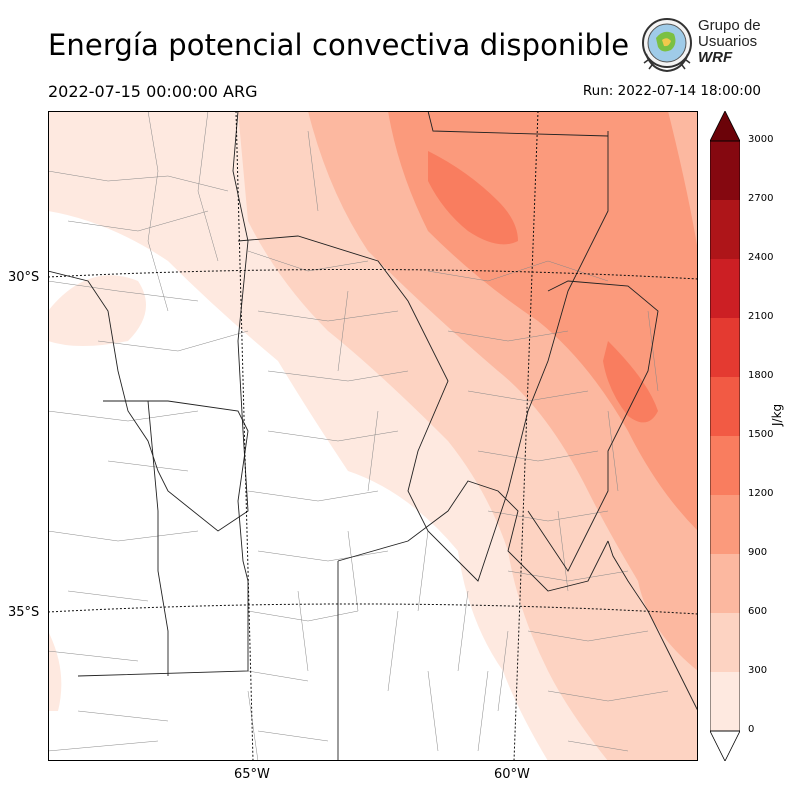  What do you see at coordinates (667, 45) in the screenshot?
I see `globe-seal-icon` at bounding box center [667, 45].